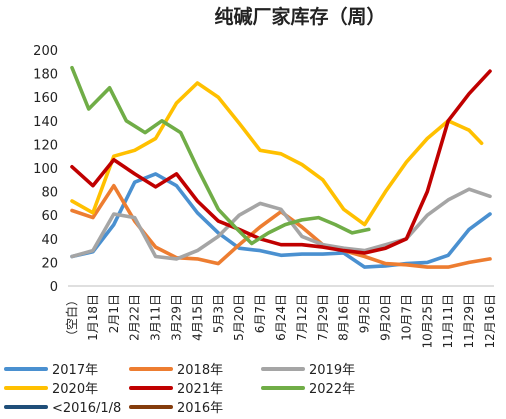 Image resolution: width=506 pixels, height=419 pixels. What do you see at coordinates (45, 75) in the screenshot?
I see `y-tick-label: 180` at bounding box center [45, 75].